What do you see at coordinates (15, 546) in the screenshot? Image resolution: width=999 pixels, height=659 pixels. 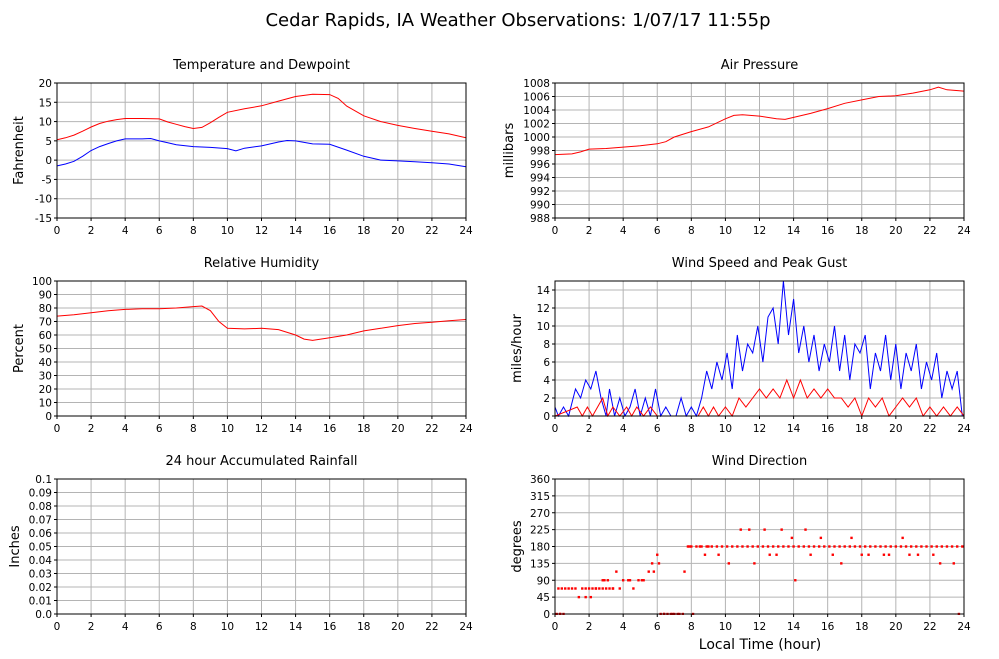 I see `y-axis-label: Inches` at bounding box center [15, 546].